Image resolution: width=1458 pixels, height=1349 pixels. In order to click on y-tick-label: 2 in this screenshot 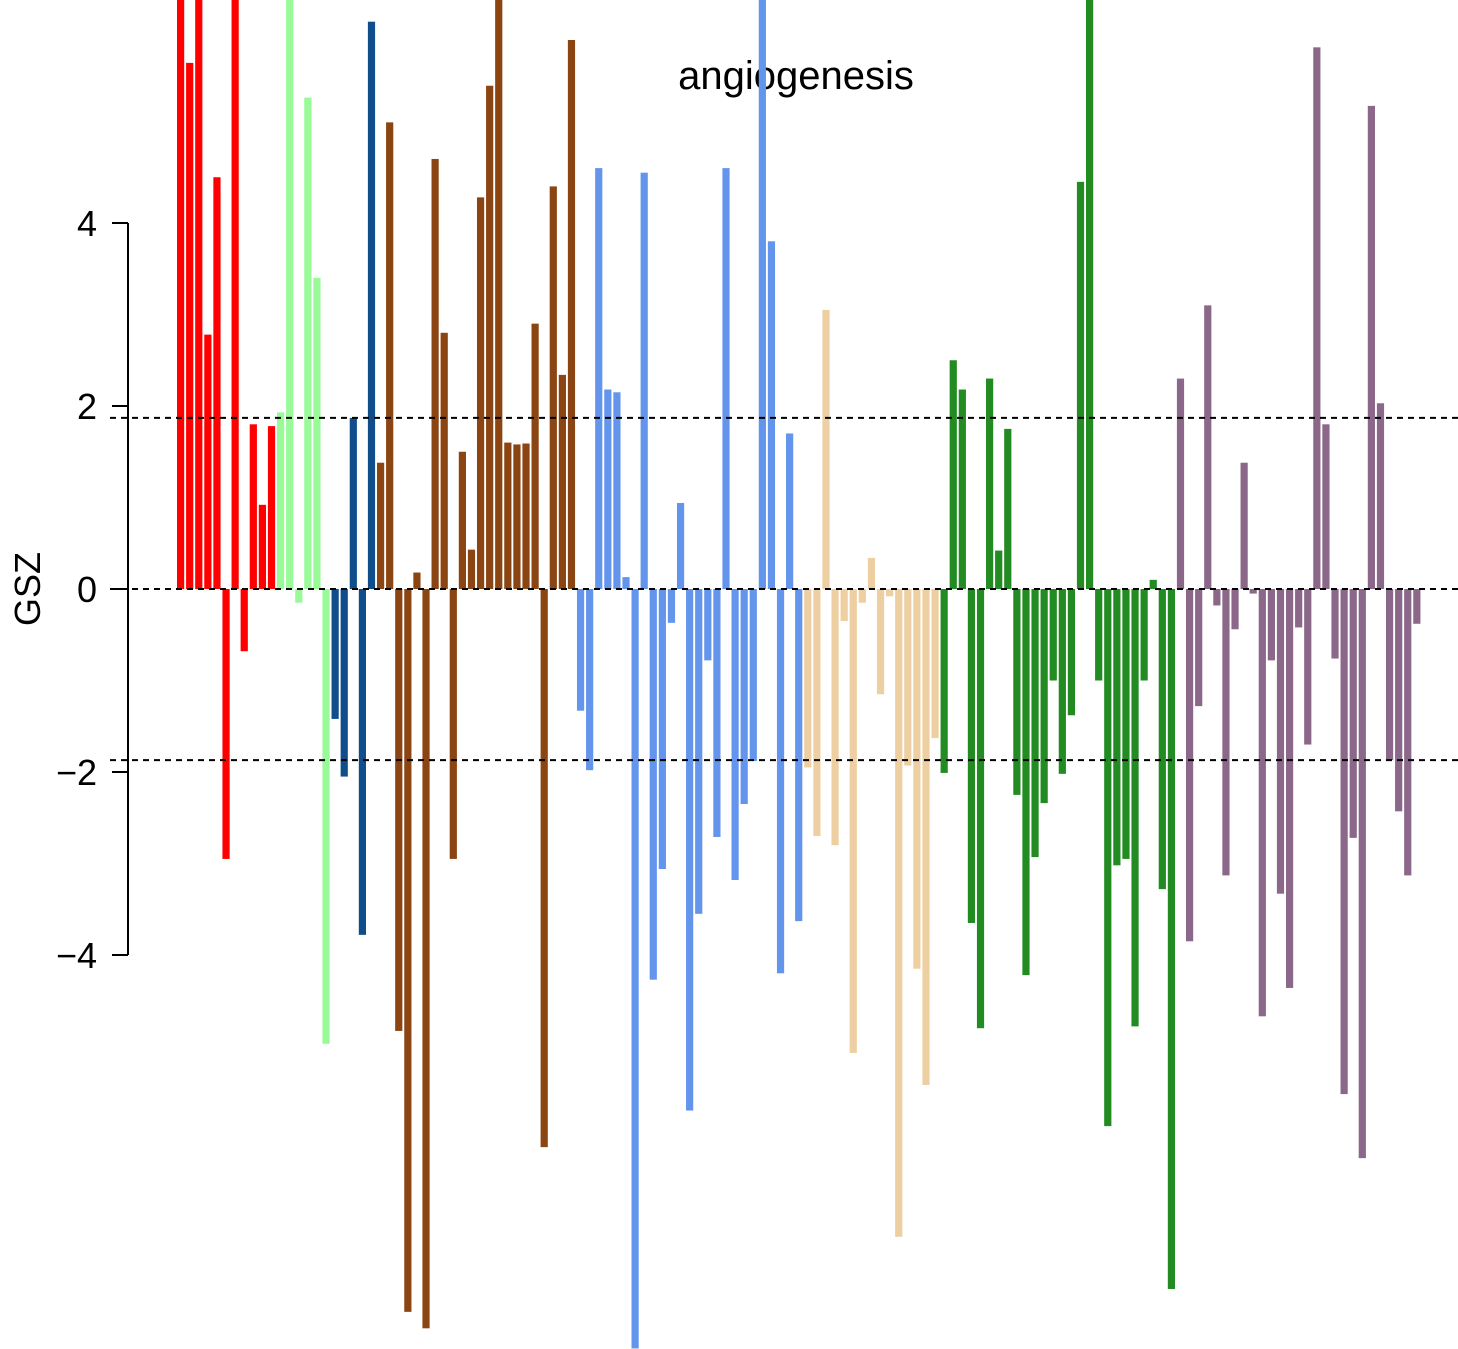, I will do `click(87, 406)`.